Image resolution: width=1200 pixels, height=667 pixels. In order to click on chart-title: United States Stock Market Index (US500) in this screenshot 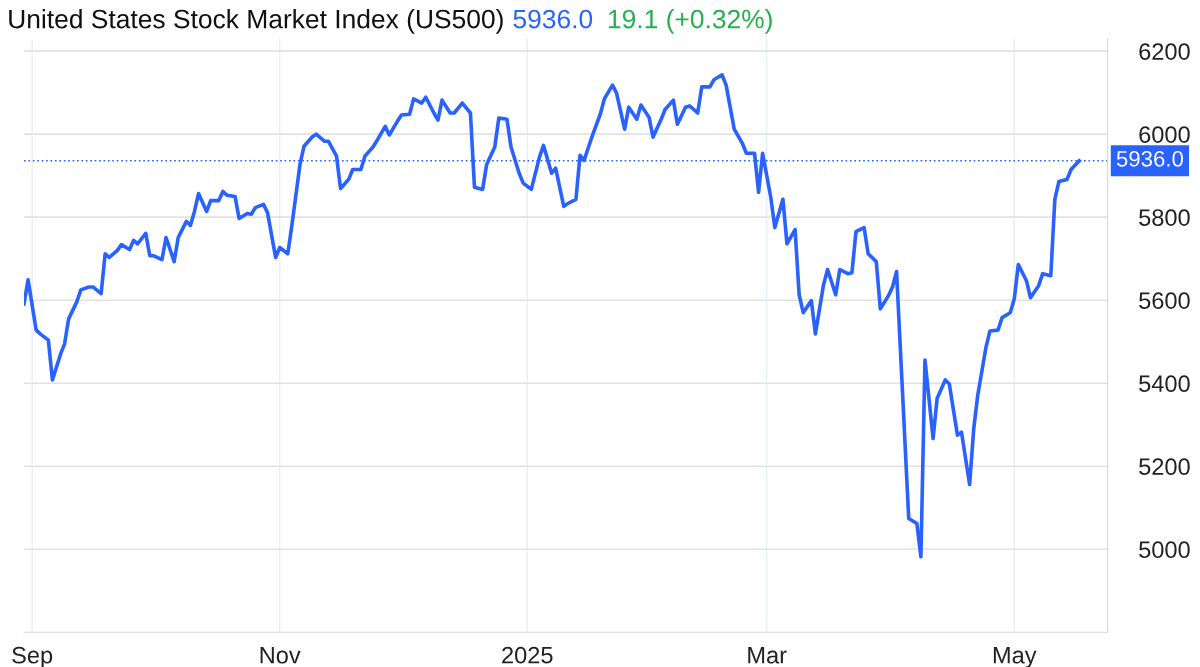, I will do `click(256, 21)`.